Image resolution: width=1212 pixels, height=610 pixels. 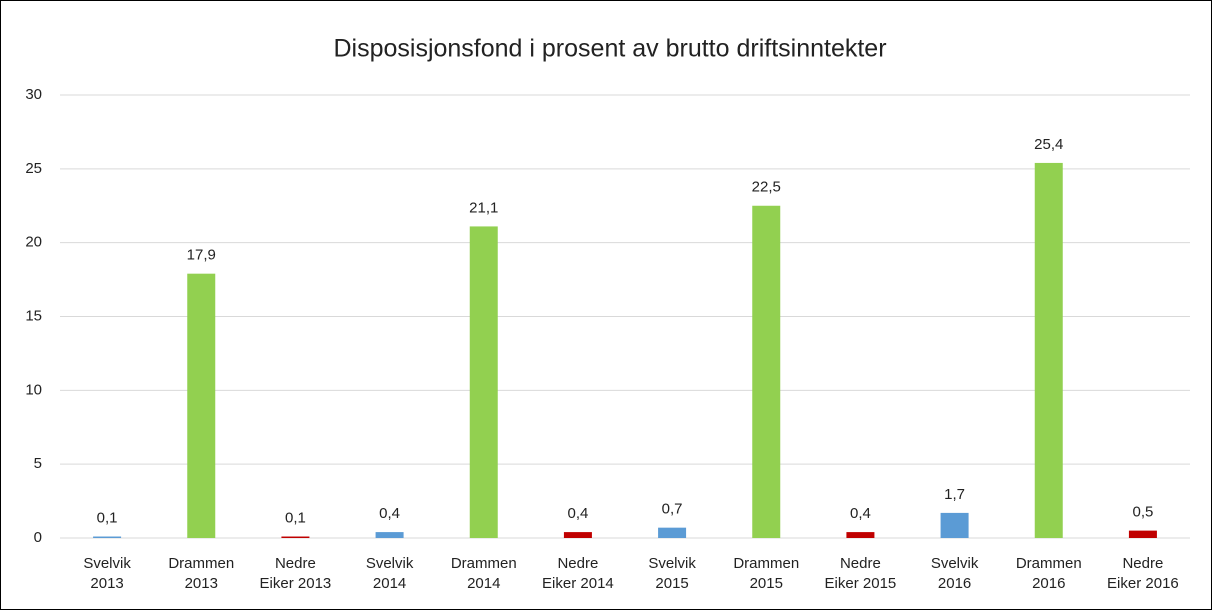 What do you see at coordinates (672, 573) in the screenshot?
I see `x-tick-label: Svelvik 2015` at bounding box center [672, 573].